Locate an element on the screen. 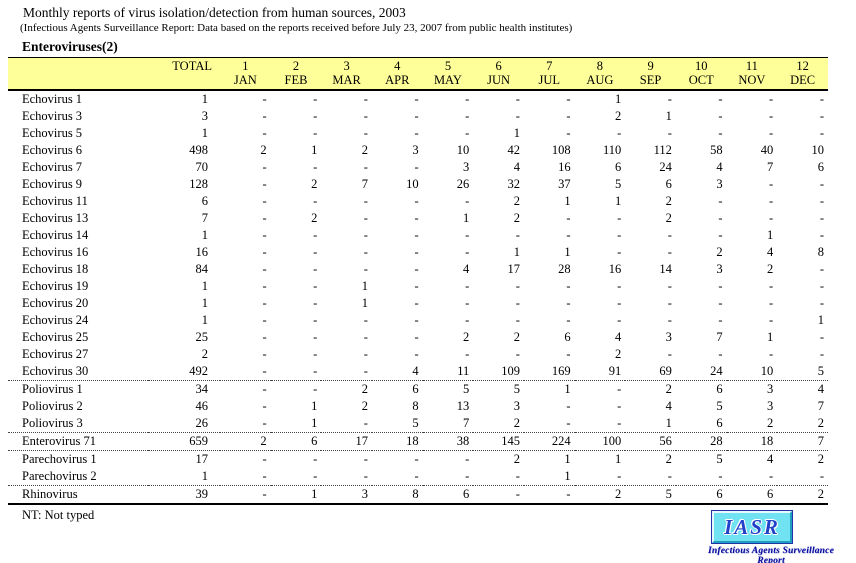 Image resolution: width=856 pixels, height=563 pixels. row-total: 39 is located at coordinates (184, 494).